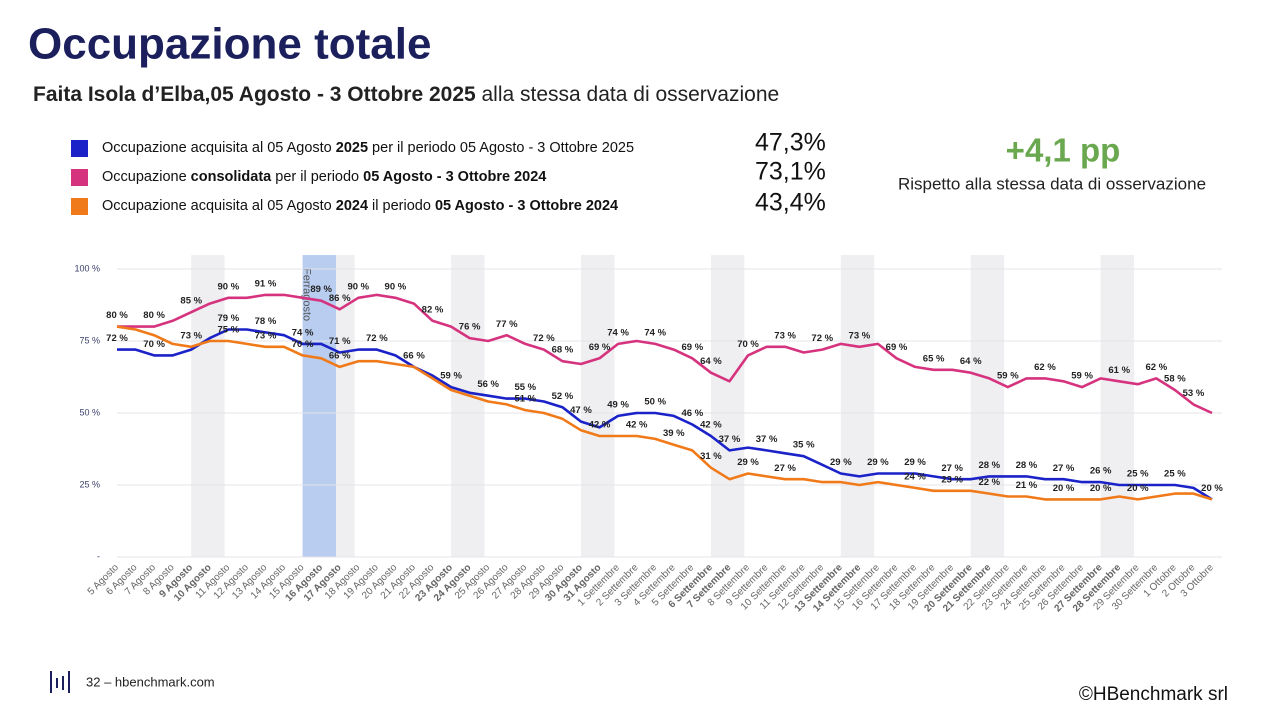 This screenshot has width=1280, height=720. What do you see at coordinates (146, 177) in the screenshot?
I see `legend-part: Occupazione` at bounding box center [146, 177].